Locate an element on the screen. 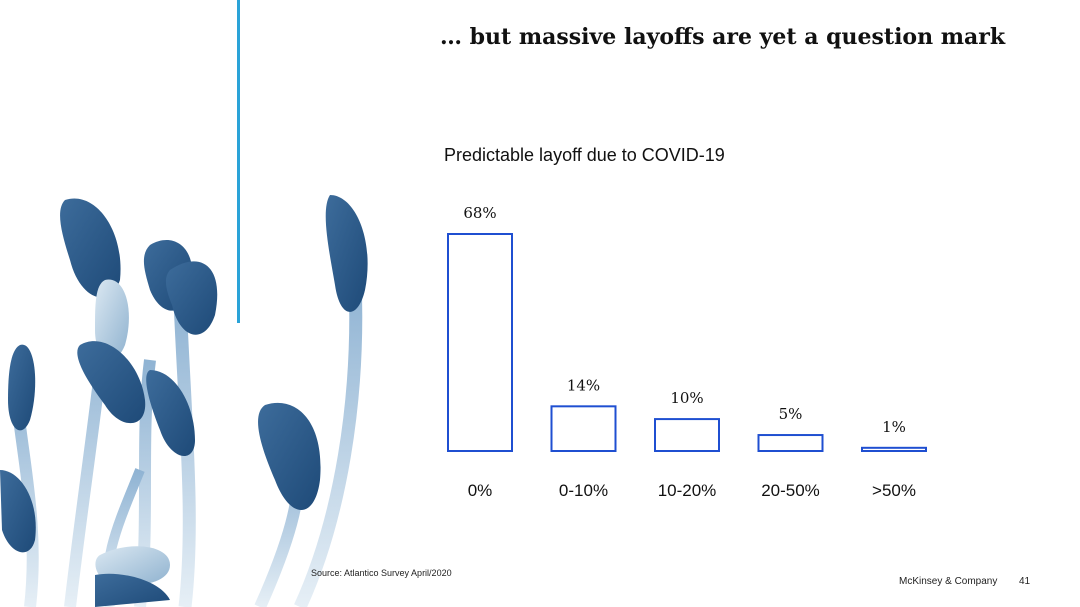 Image resolution: width=1080 pixels, height=607 pixels. value-label-4: 5% is located at coordinates (791, 414).